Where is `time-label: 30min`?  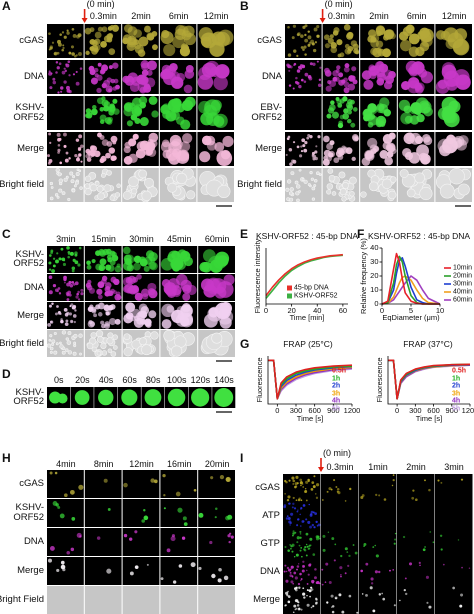 time-label: 30min is located at coordinates (141, 239).